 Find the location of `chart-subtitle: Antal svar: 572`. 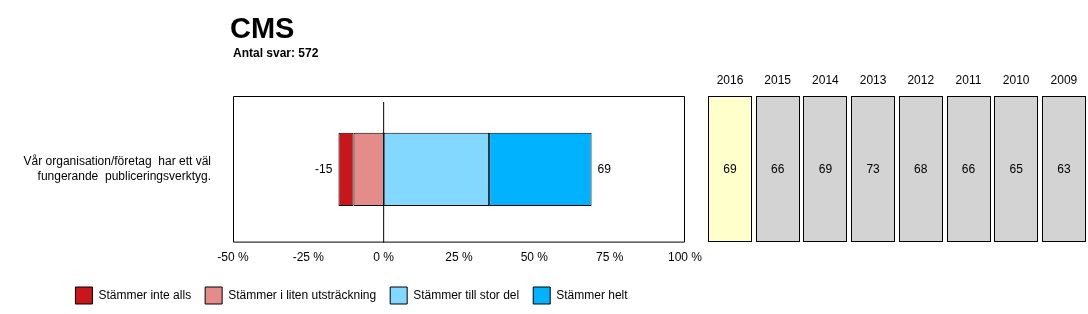

chart-subtitle: Antal svar: 572 is located at coordinates (276, 53).